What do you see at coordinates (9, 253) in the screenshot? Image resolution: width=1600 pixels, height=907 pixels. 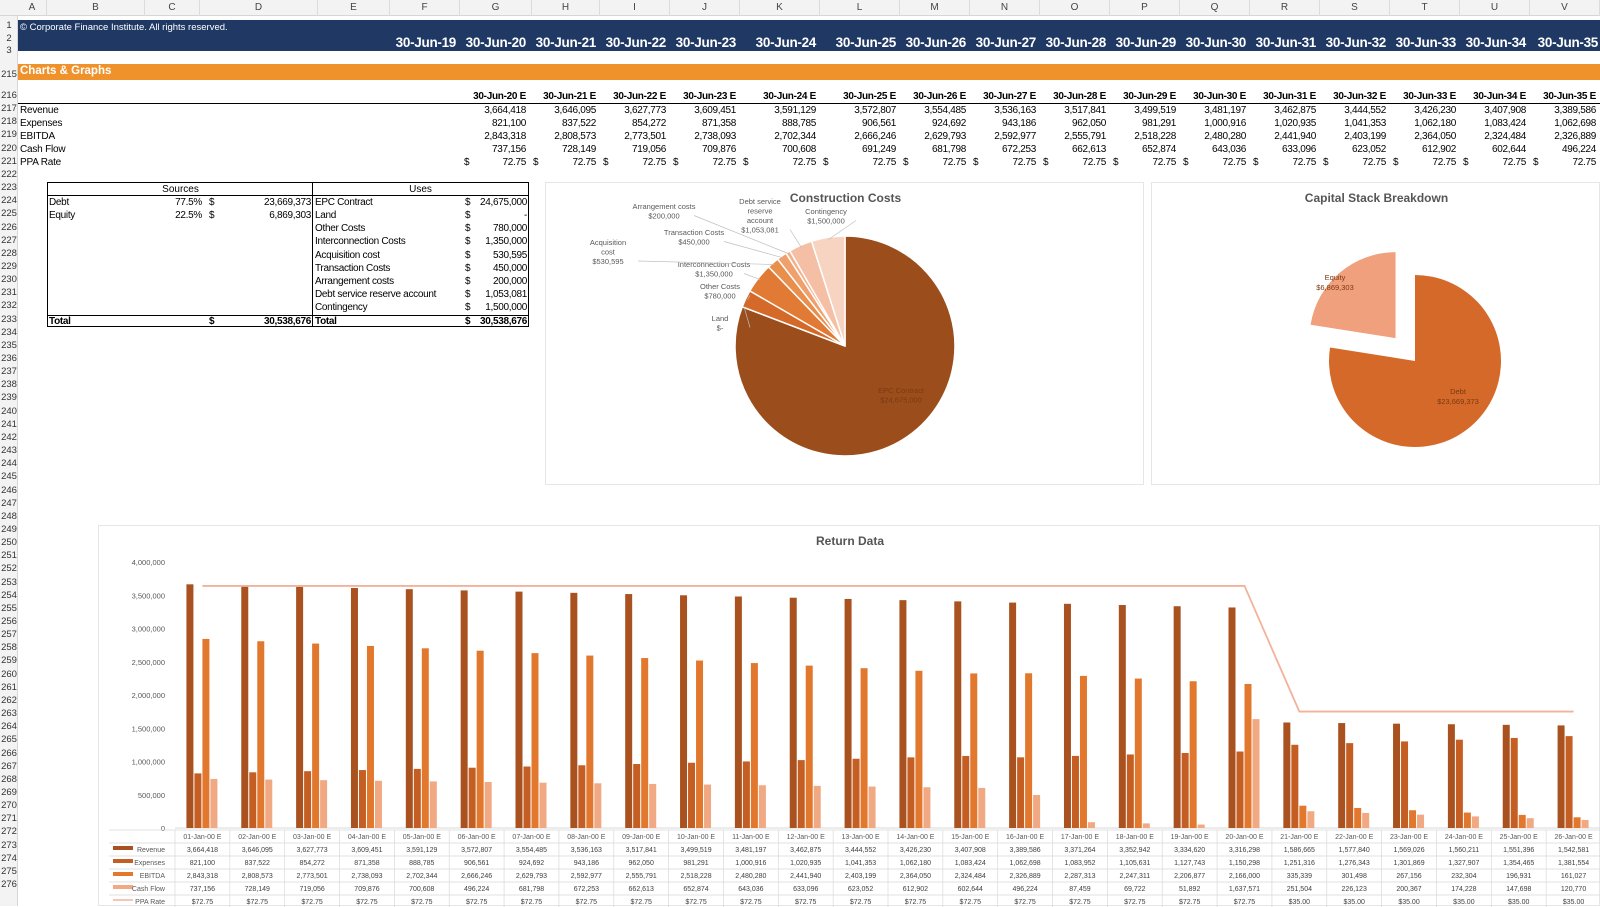 I see `row-header: 228` at bounding box center [9, 253].